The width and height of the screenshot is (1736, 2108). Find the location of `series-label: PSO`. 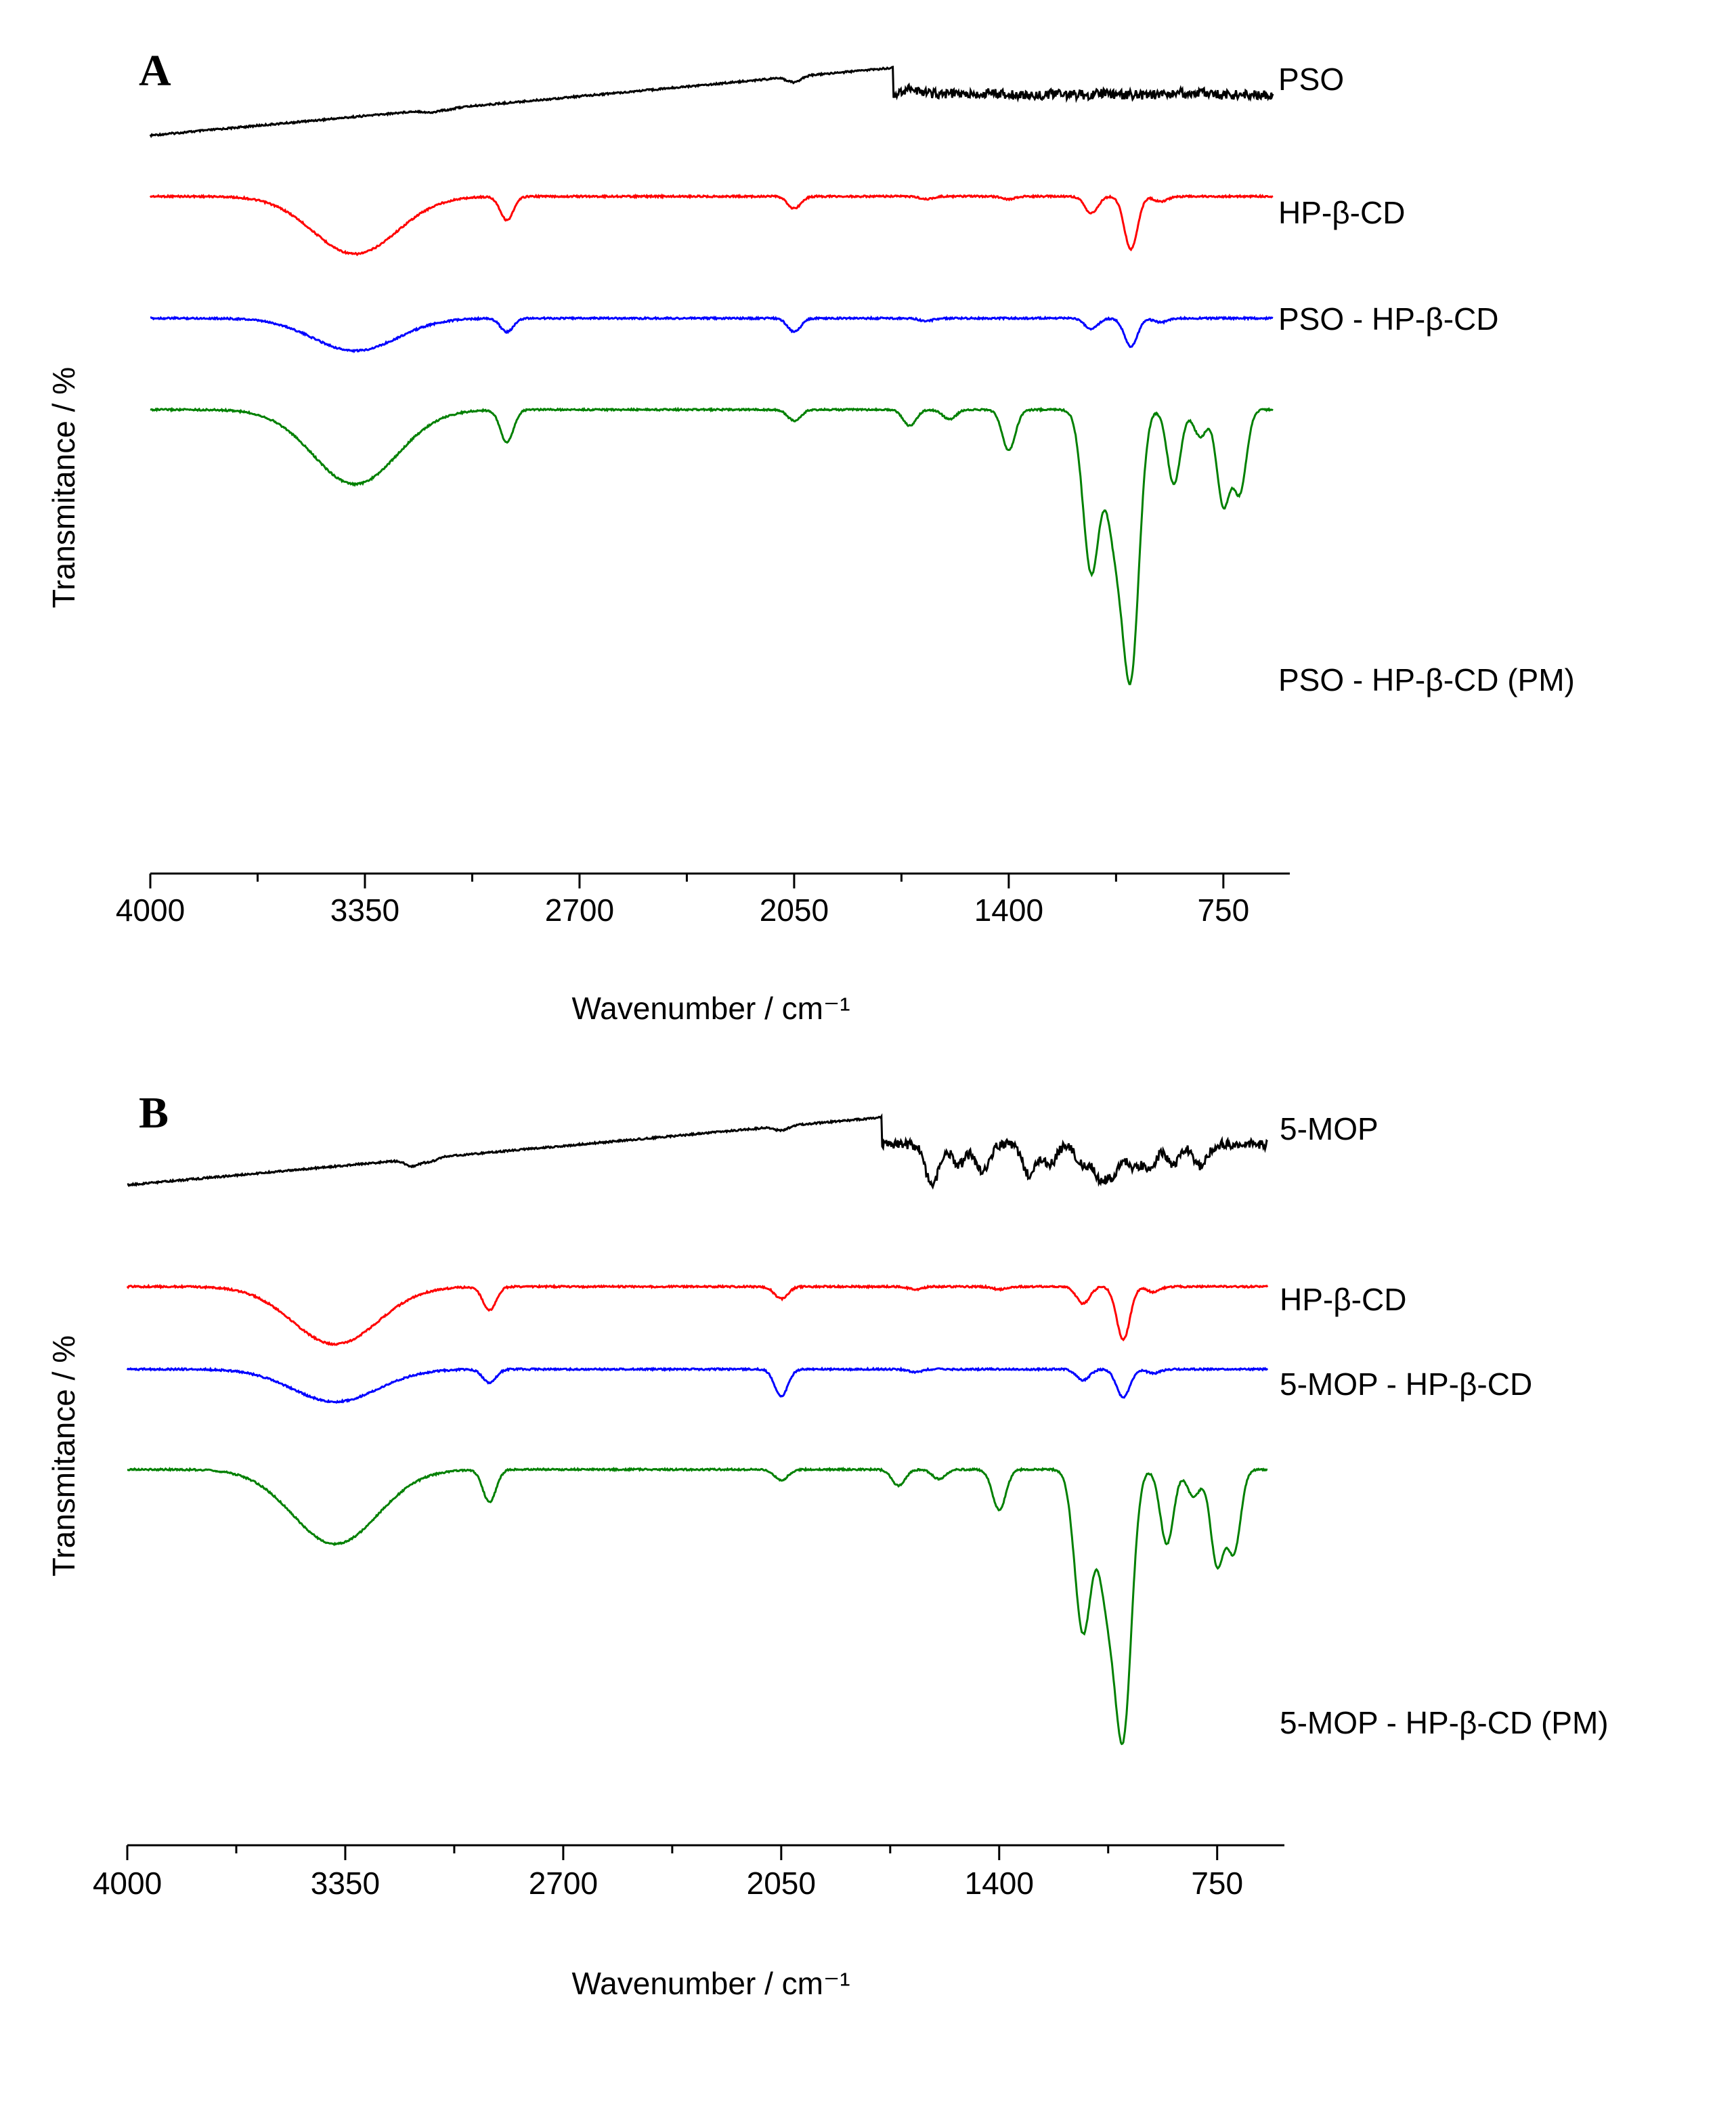

series-label: PSO is located at coordinates (1311, 79).